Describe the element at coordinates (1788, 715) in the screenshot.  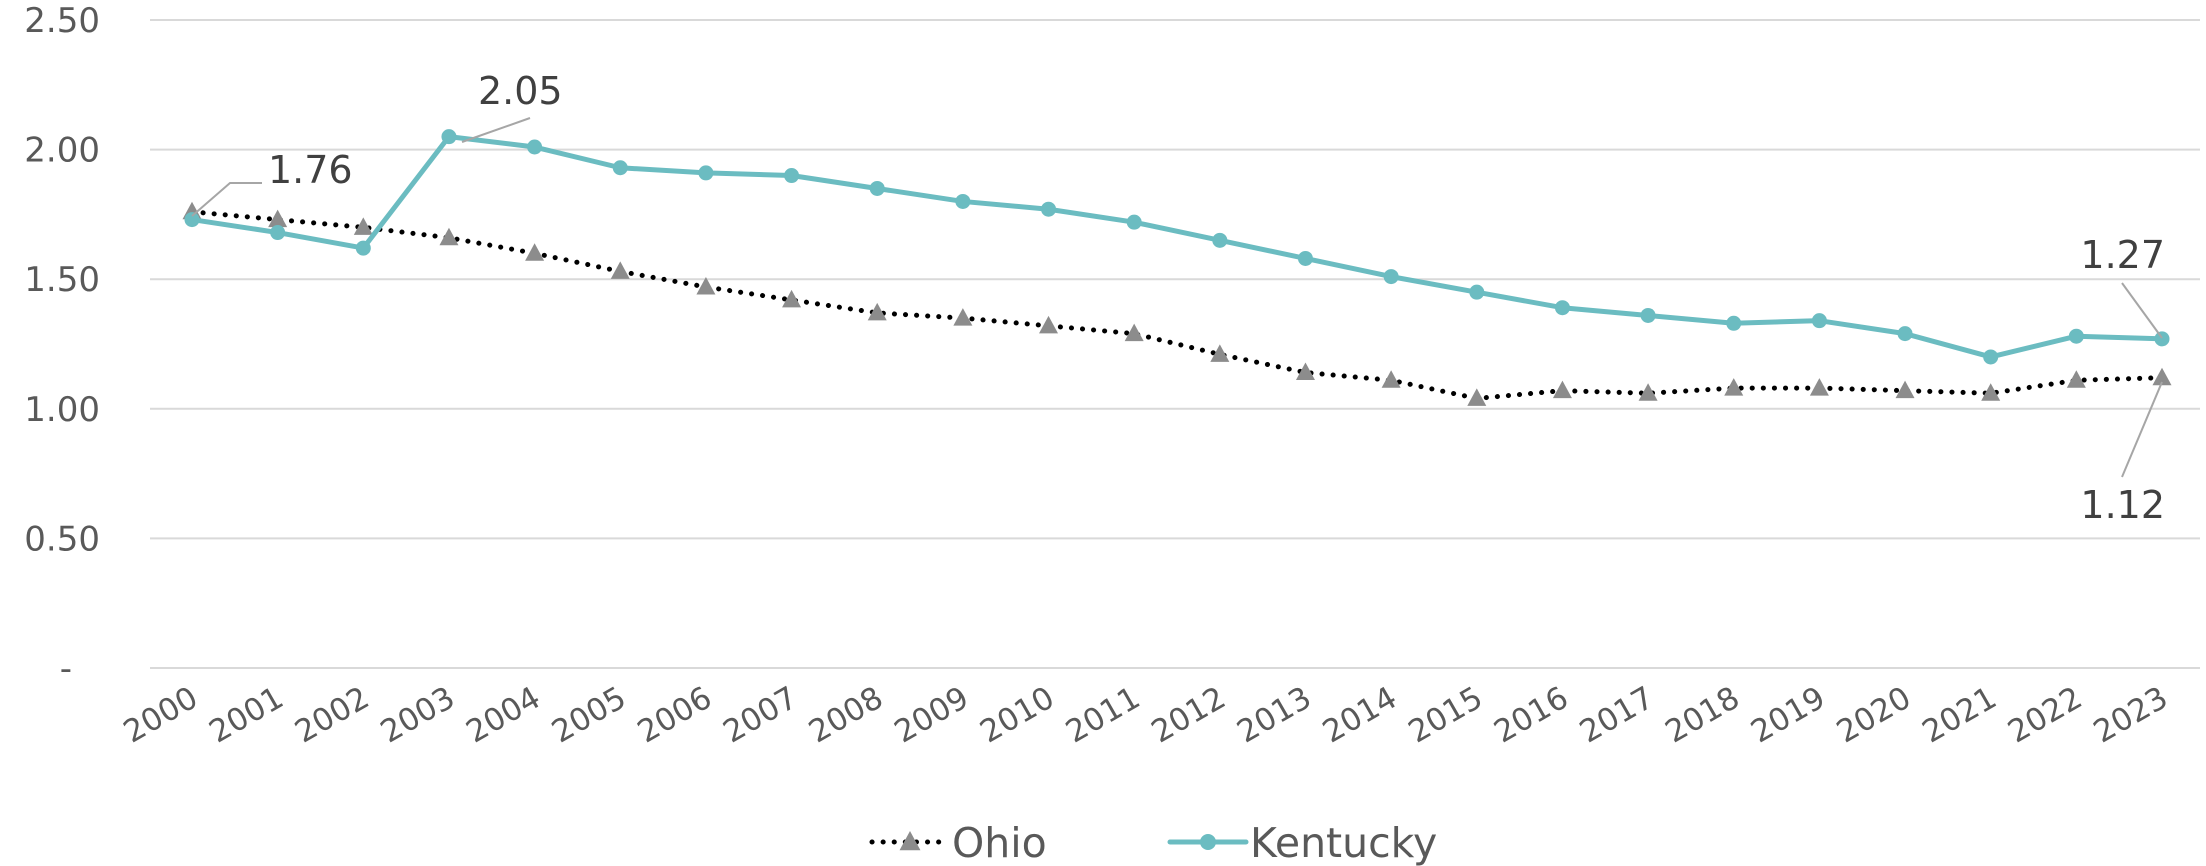
I see `x-tick-label: 2019` at that location.